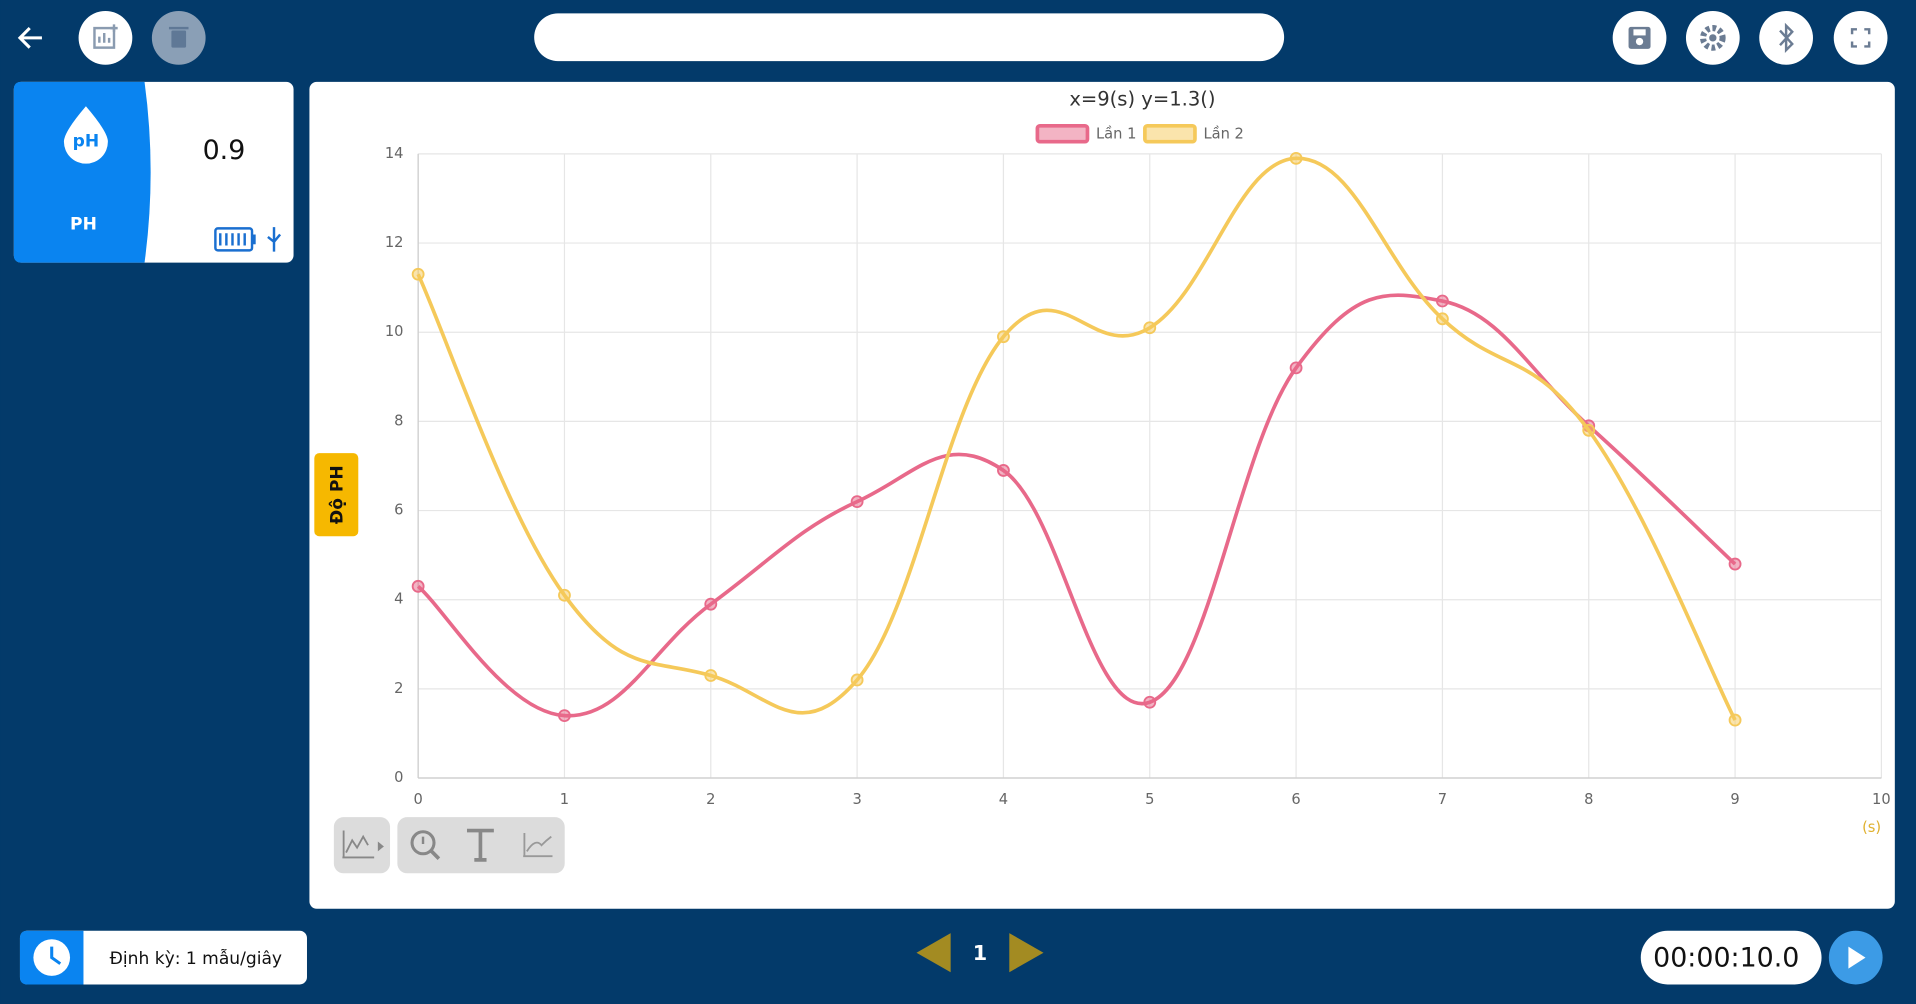 The image size is (1916, 1004). I want to click on x-tick-label: 6, so click(1295, 799).